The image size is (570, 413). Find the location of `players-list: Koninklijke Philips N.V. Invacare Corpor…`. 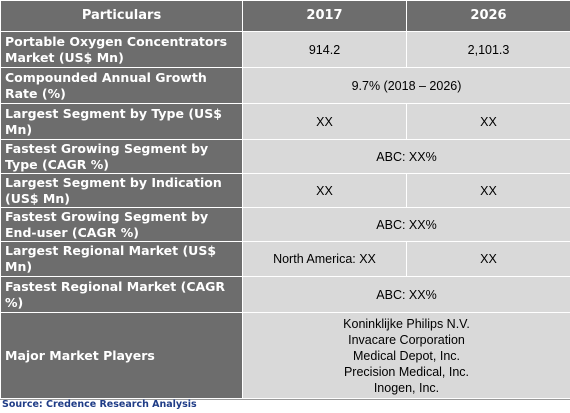

players-list: Koninklijke Philips N.V. Invacare Corpor… is located at coordinates (406, 355).